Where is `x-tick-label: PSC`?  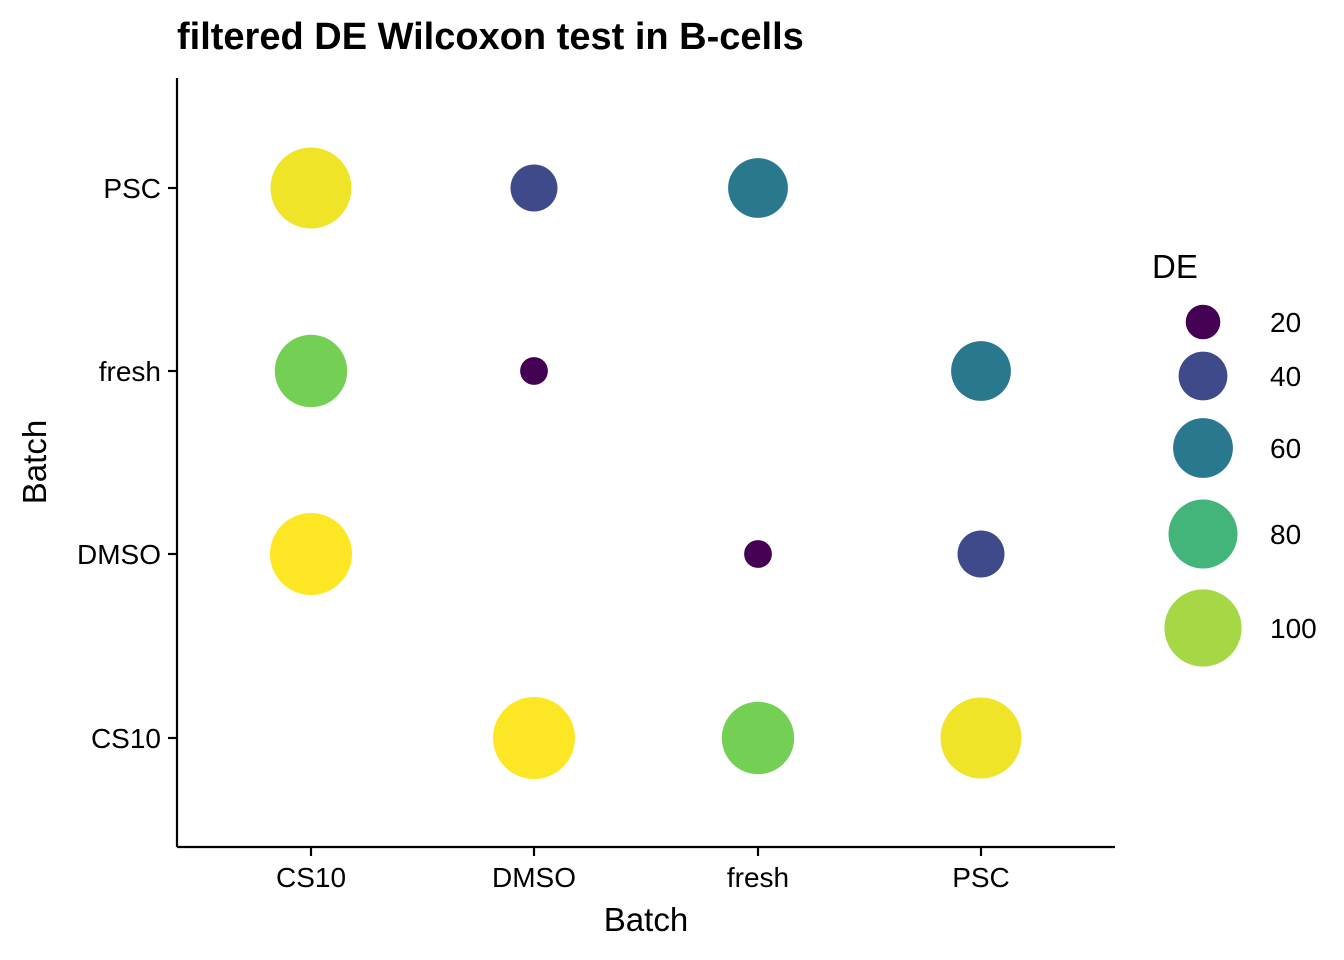 x-tick-label: PSC is located at coordinates (981, 877).